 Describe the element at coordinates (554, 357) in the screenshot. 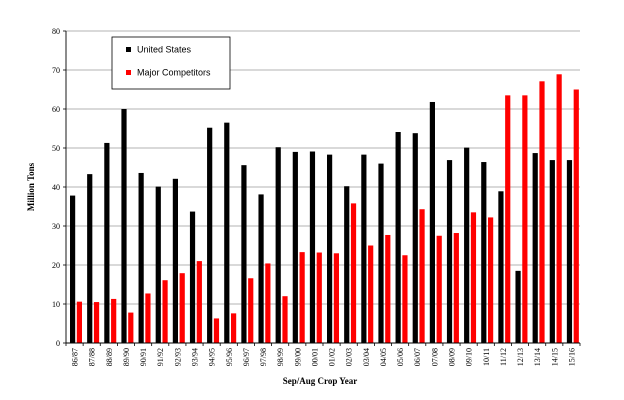

I see `x-tick-label: 14/15` at that location.